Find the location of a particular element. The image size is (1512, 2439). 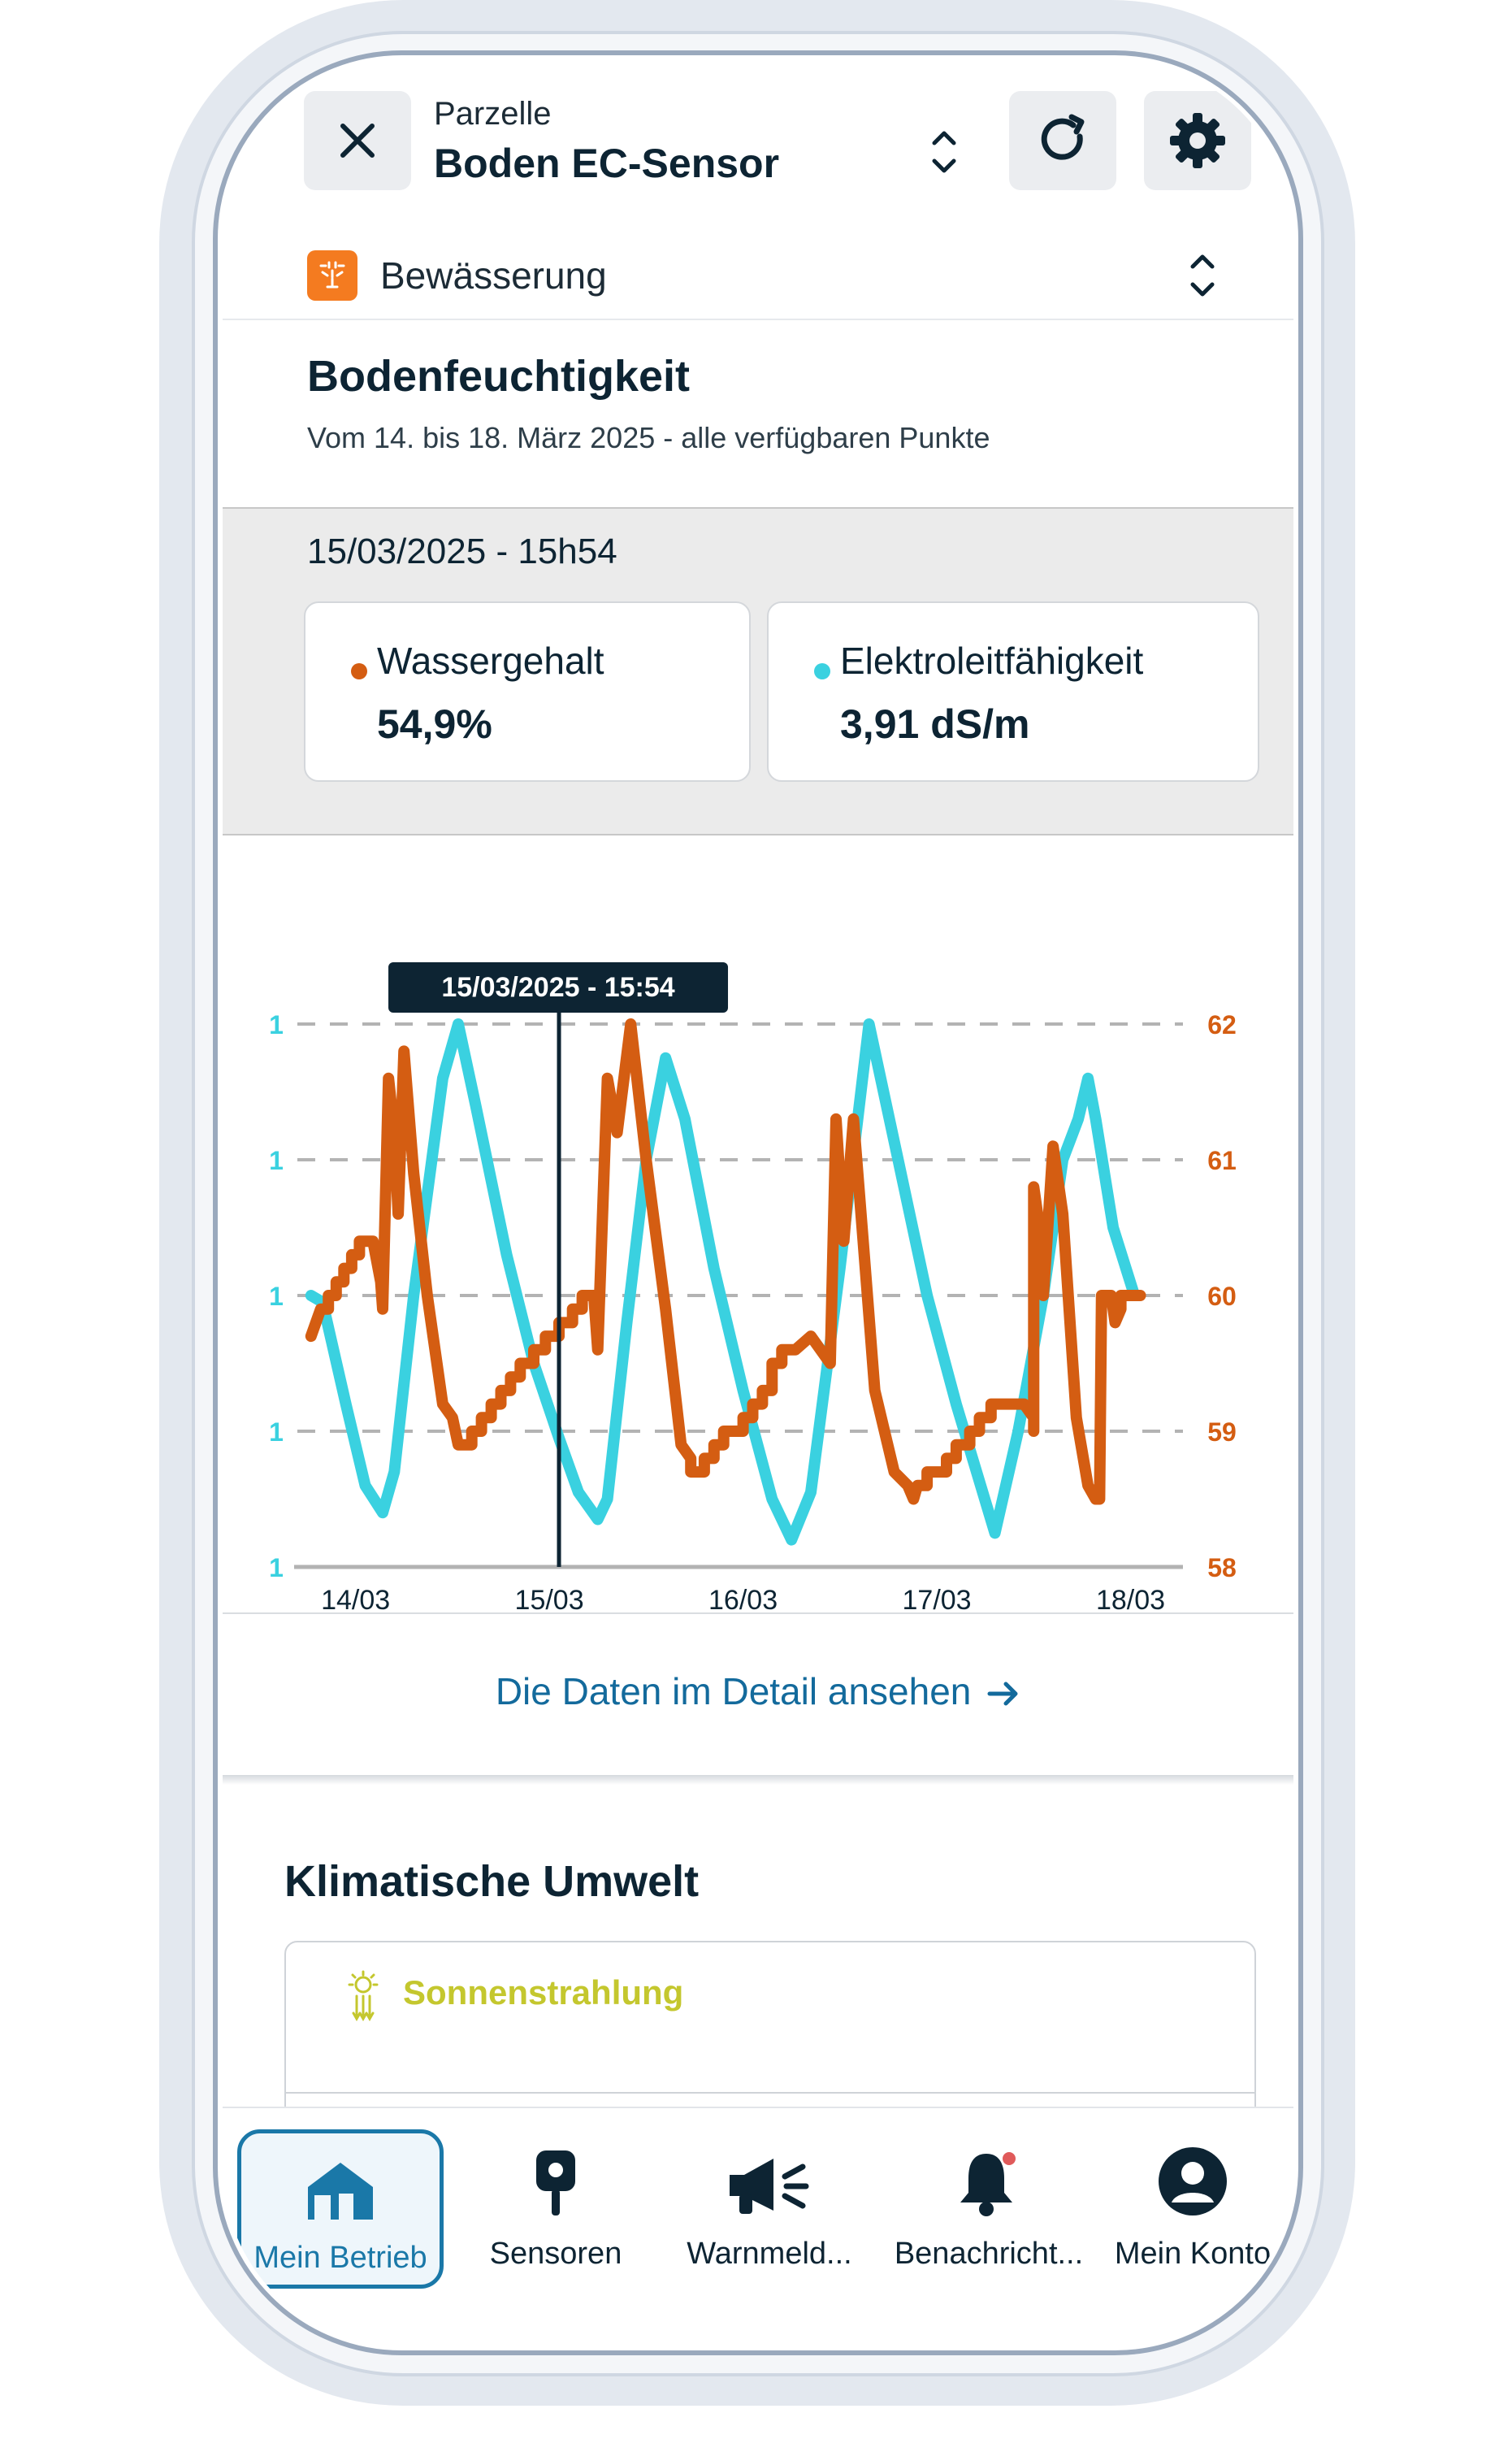

conductivity-label: Elektroleitfähigkeit is located at coordinates (992, 661).